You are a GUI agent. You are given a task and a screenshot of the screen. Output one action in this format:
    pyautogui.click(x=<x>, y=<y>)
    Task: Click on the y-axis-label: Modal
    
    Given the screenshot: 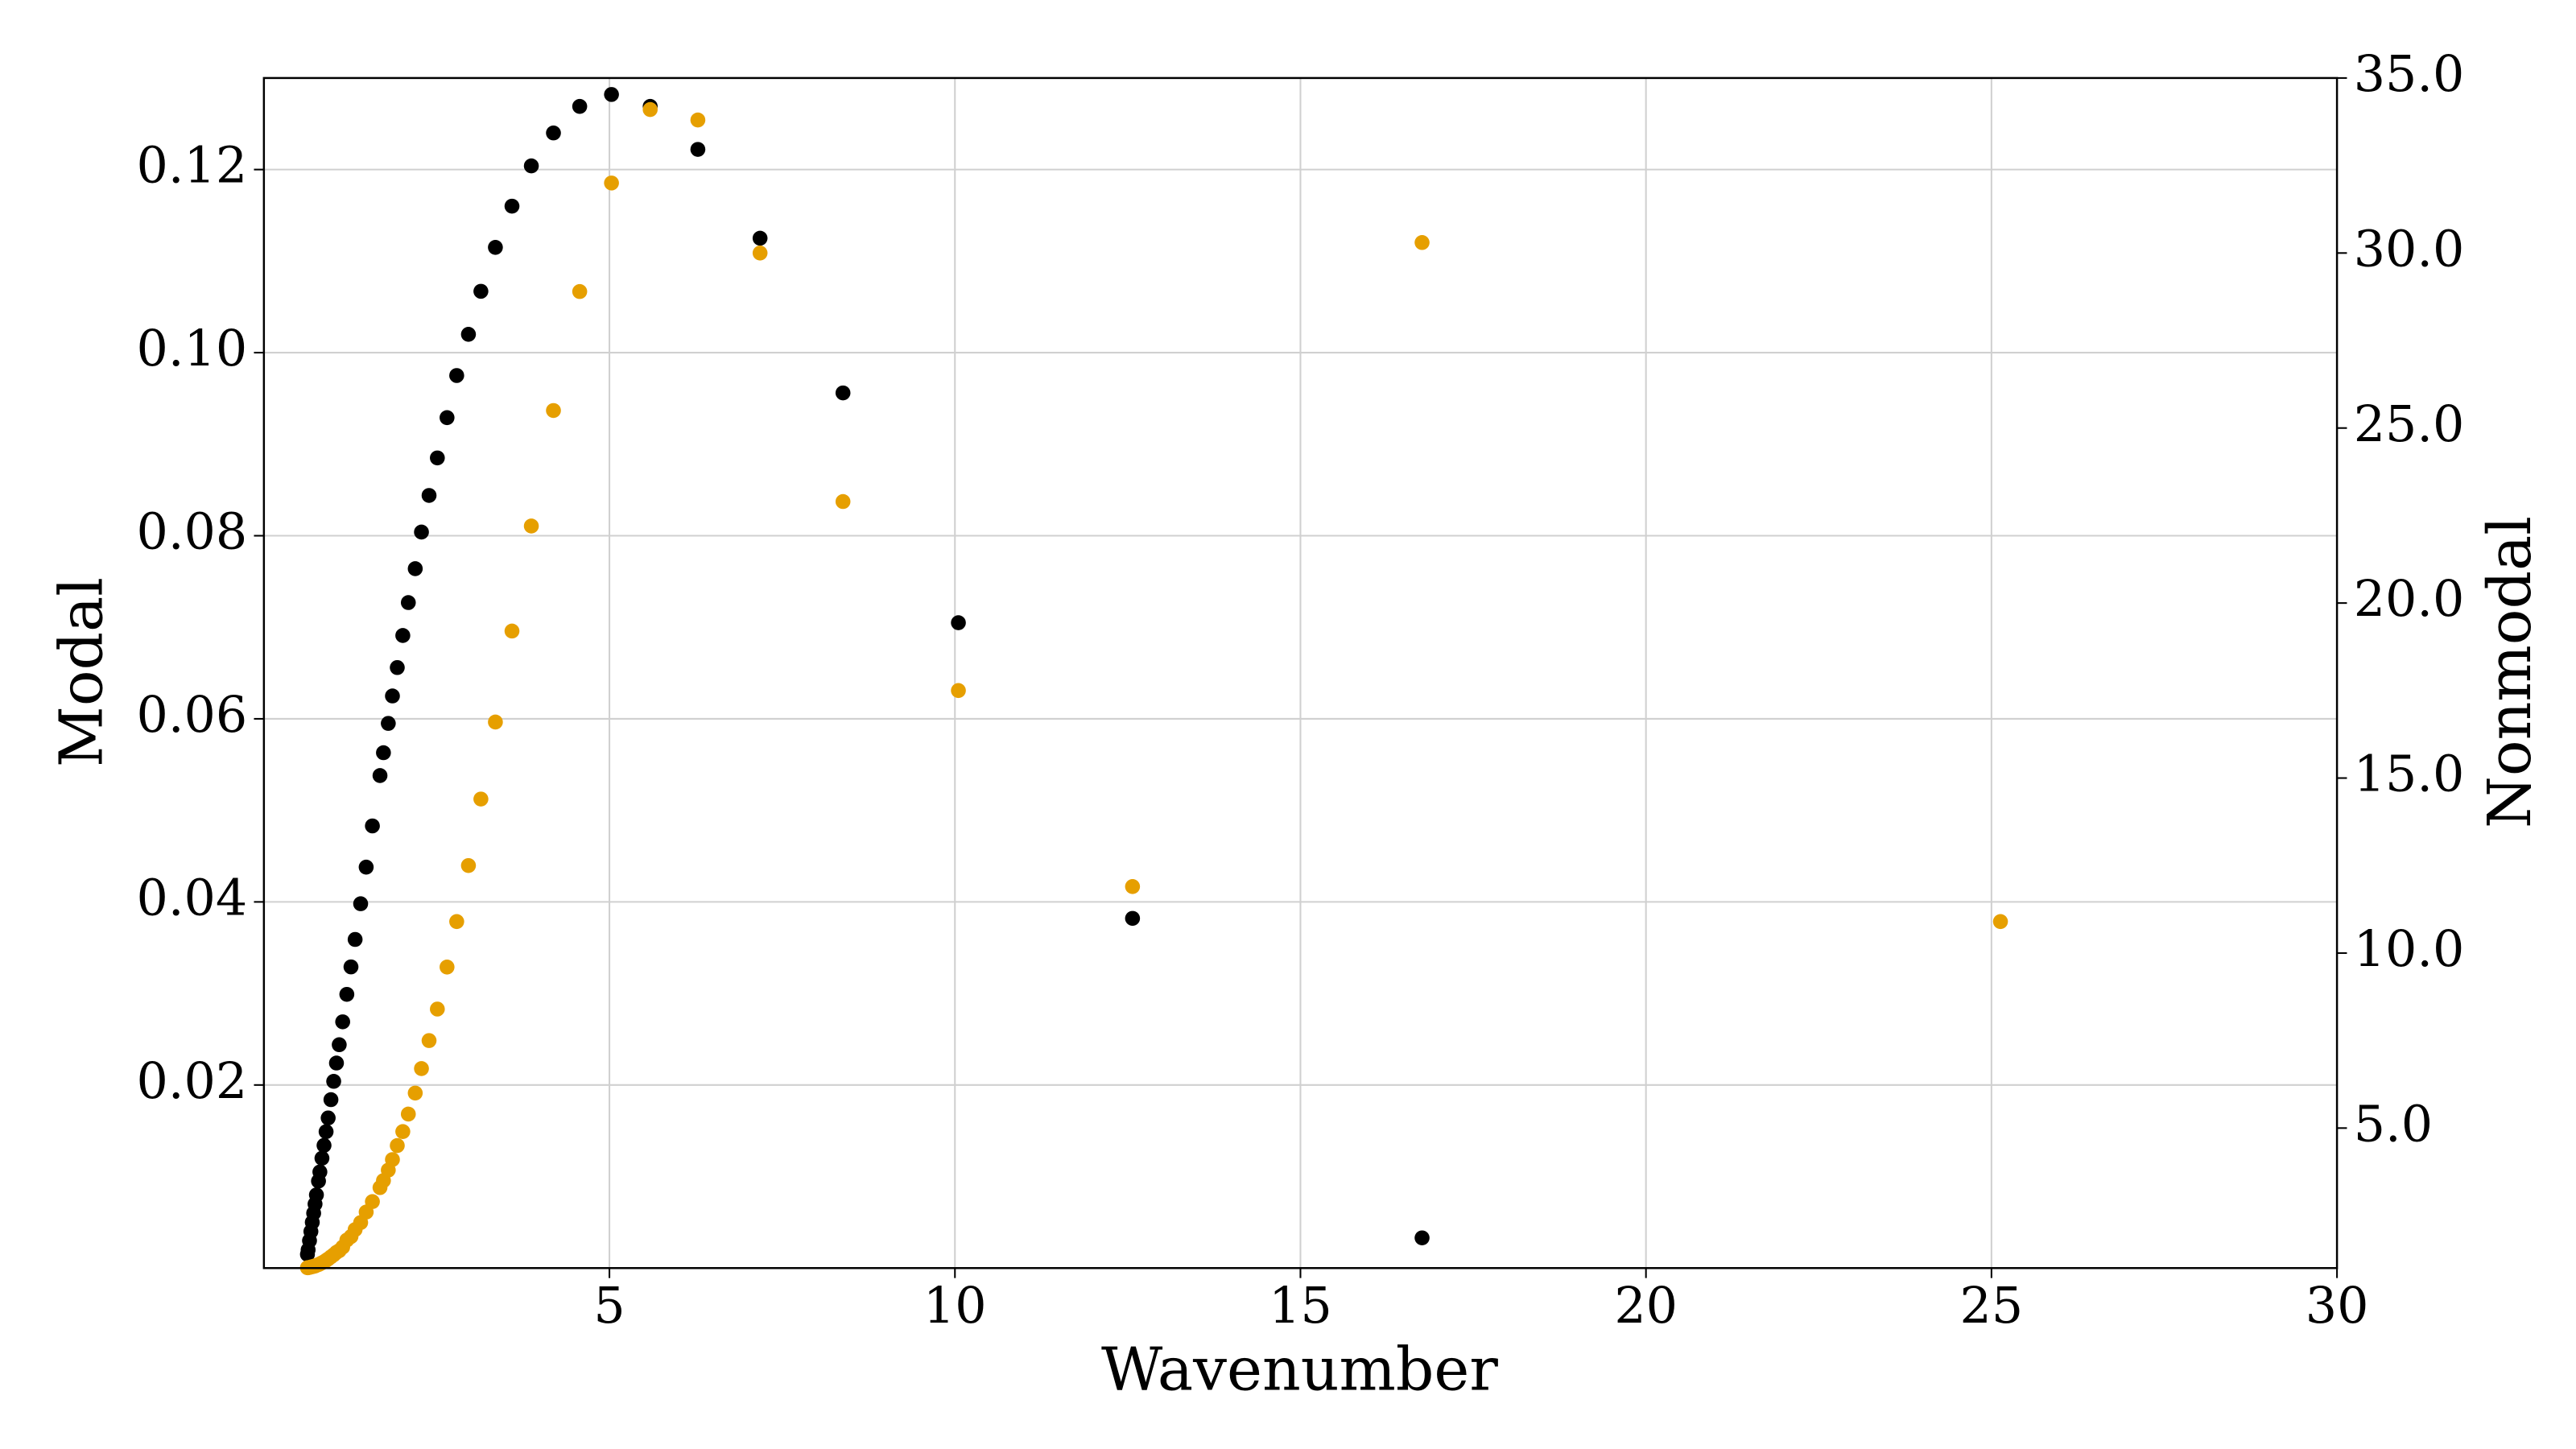 What is the action you would take?
    pyautogui.click(x=82, y=672)
    